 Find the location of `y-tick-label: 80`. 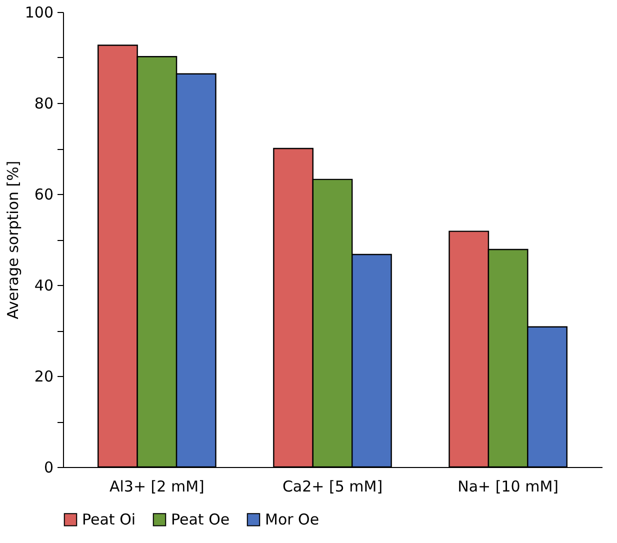

y-tick-label: 80 is located at coordinates (44, 103).